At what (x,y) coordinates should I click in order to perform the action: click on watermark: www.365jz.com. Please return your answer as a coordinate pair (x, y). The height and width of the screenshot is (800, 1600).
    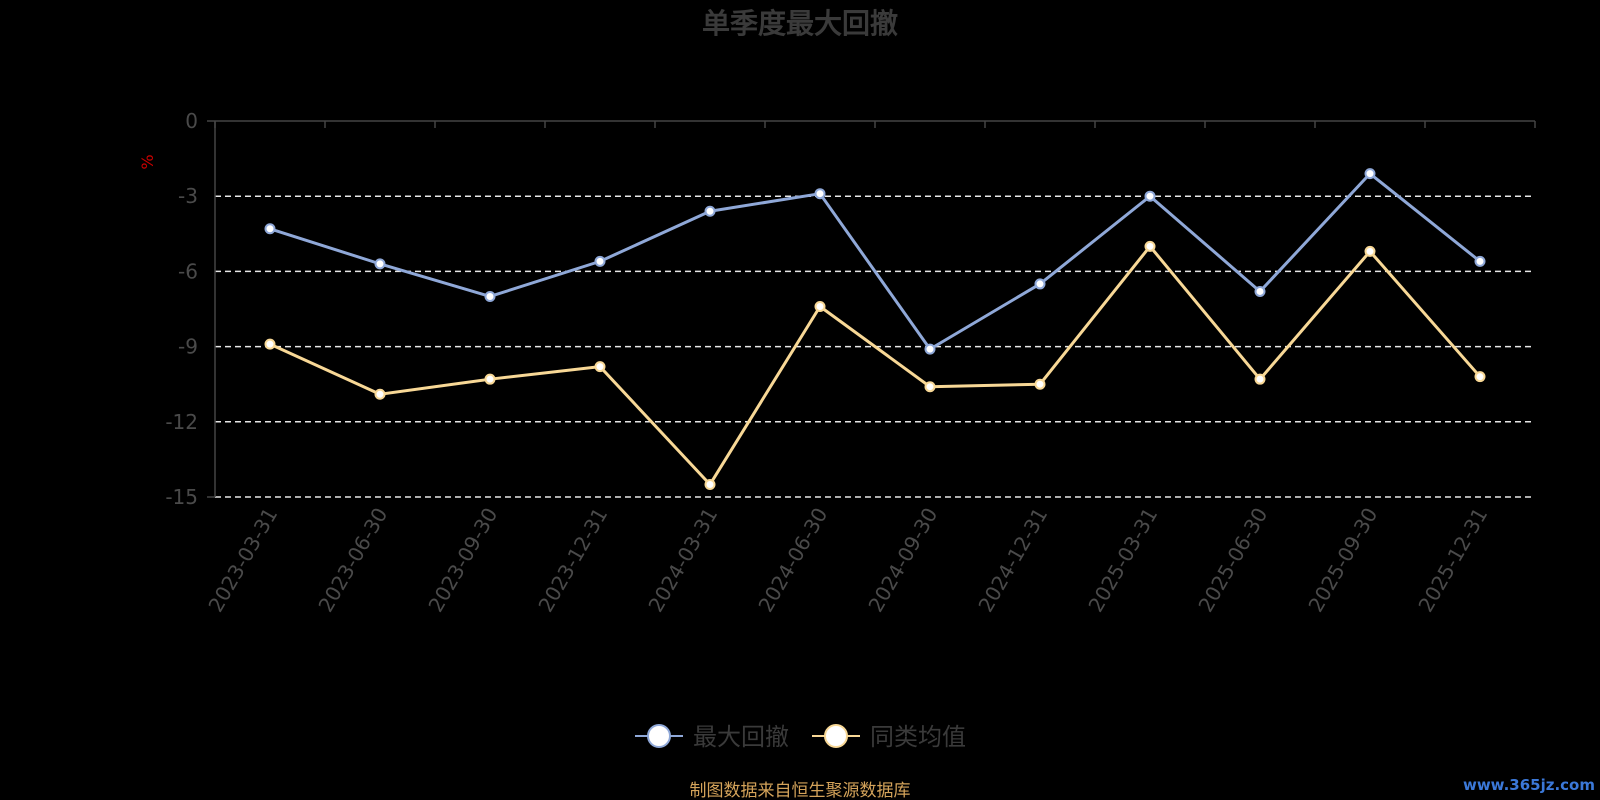
    Looking at the image, I should click on (1529, 785).